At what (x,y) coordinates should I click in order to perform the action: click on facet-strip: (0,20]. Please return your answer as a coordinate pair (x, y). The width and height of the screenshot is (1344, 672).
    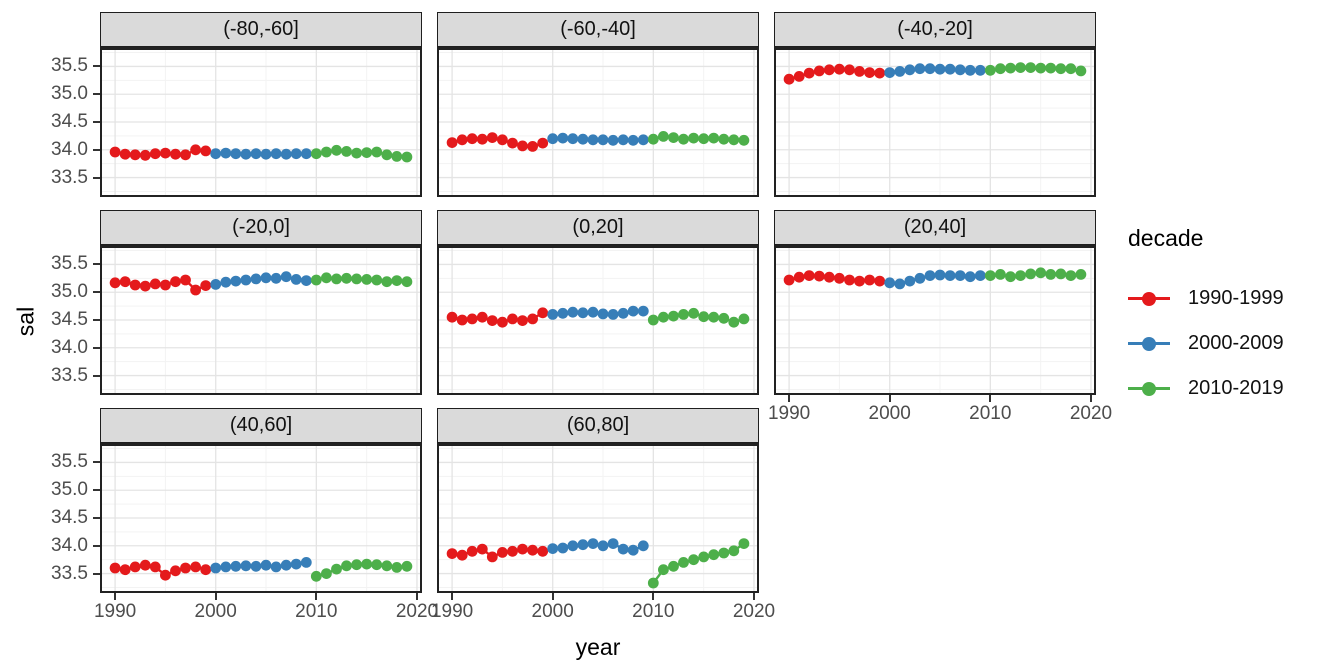
    Looking at the image, I should click on (598, 227).